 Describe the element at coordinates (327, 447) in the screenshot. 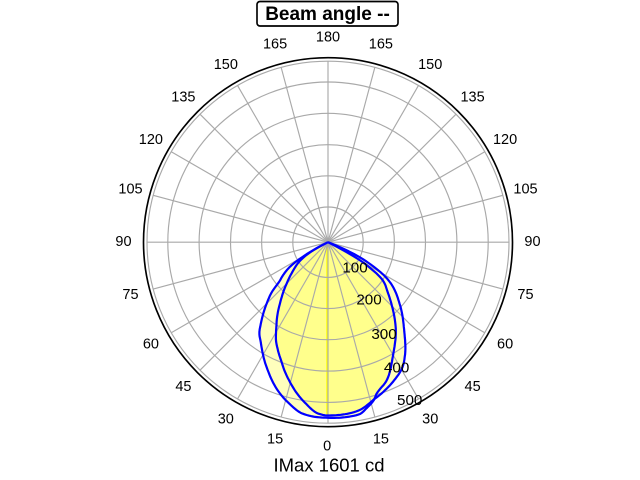

I see `svg-text: 0` at that location.